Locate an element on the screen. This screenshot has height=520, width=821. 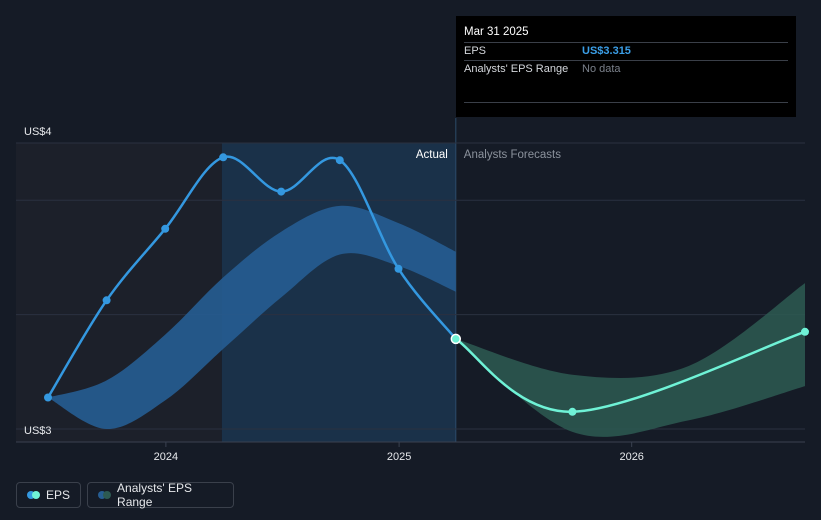
forecast-eps-line is located at coordinates (630, 372).